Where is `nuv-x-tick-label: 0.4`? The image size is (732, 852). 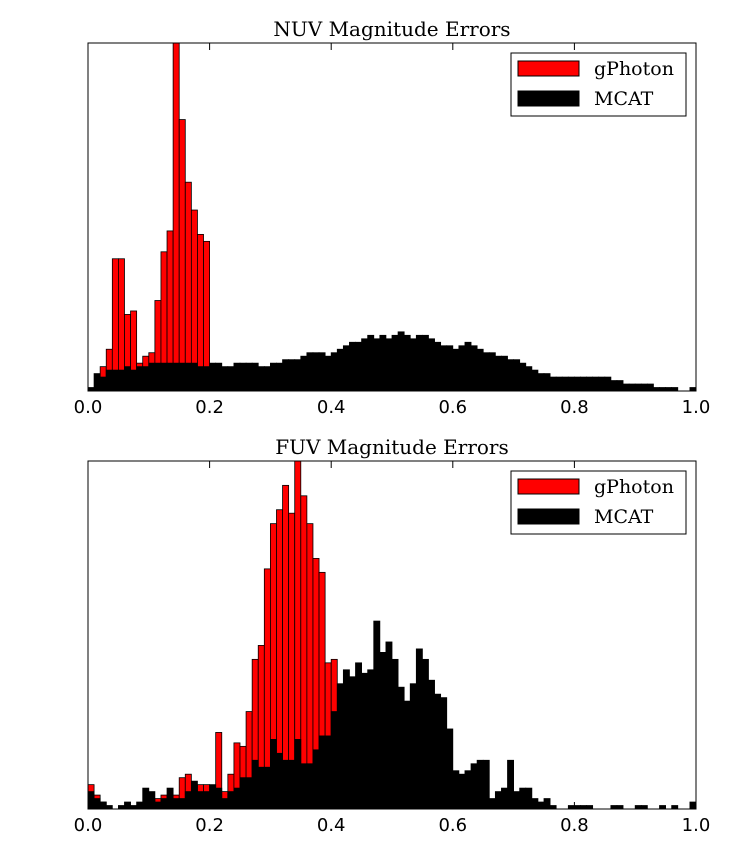
nuv-x-tick-label: 0.4 is located at coordinates (331, 407).